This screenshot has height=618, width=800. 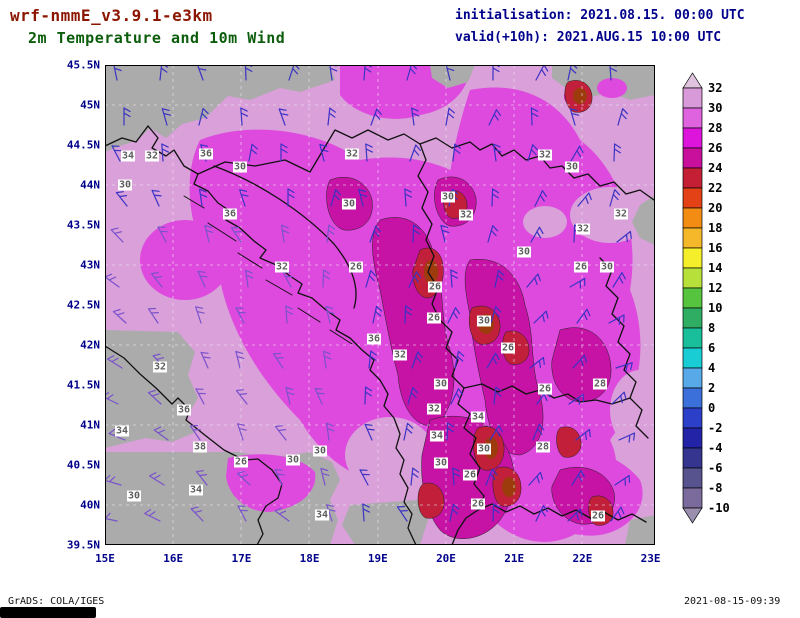 What do you see at coordinates (715, 128) in the screenshot?
I see `colorbar-tick-label: 28` at bounding box center [715, 128].